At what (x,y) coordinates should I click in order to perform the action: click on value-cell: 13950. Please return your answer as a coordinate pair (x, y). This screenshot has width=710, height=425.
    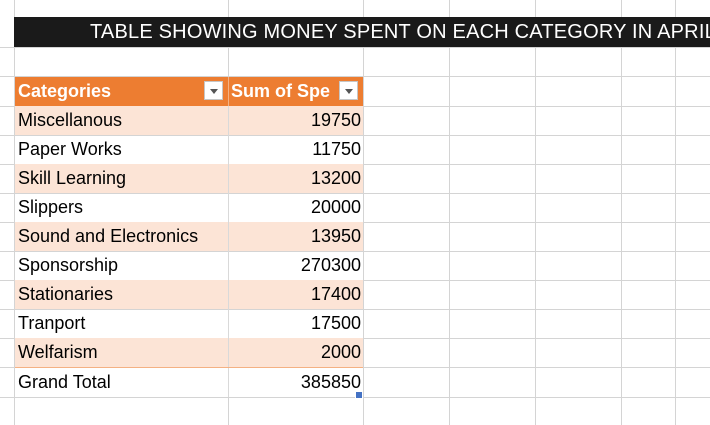
    Looking at the image, I should click on (335, 236).